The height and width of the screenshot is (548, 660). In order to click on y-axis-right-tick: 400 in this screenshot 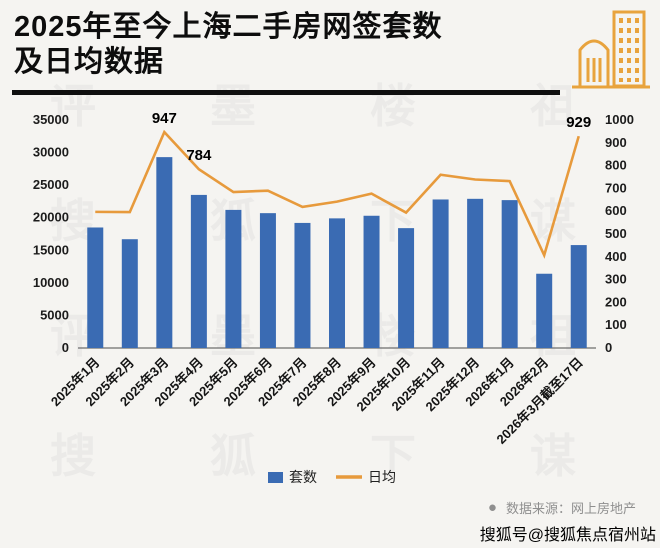, I will do `click(616, 256)`.